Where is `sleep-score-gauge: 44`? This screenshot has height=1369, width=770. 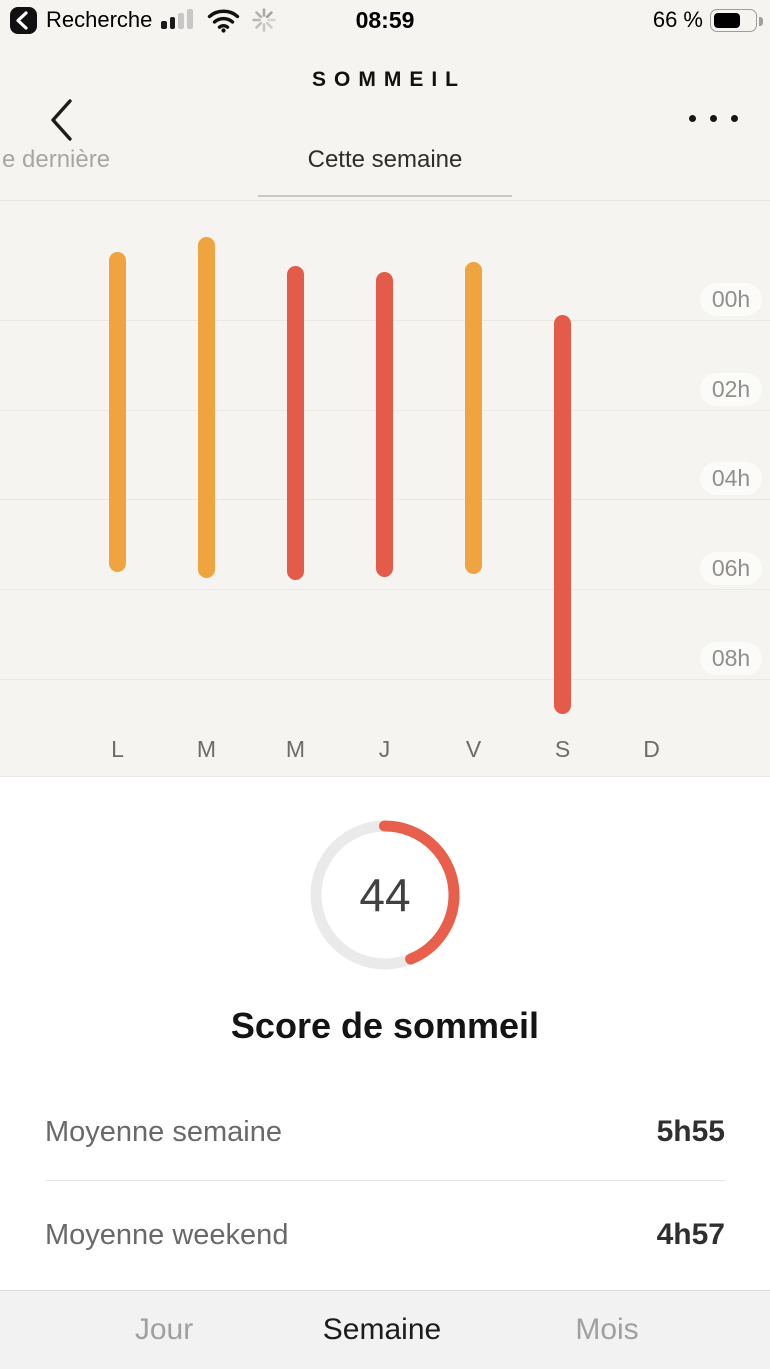 sleep-score-gauge: 44 is located at coordinates (385, 895).